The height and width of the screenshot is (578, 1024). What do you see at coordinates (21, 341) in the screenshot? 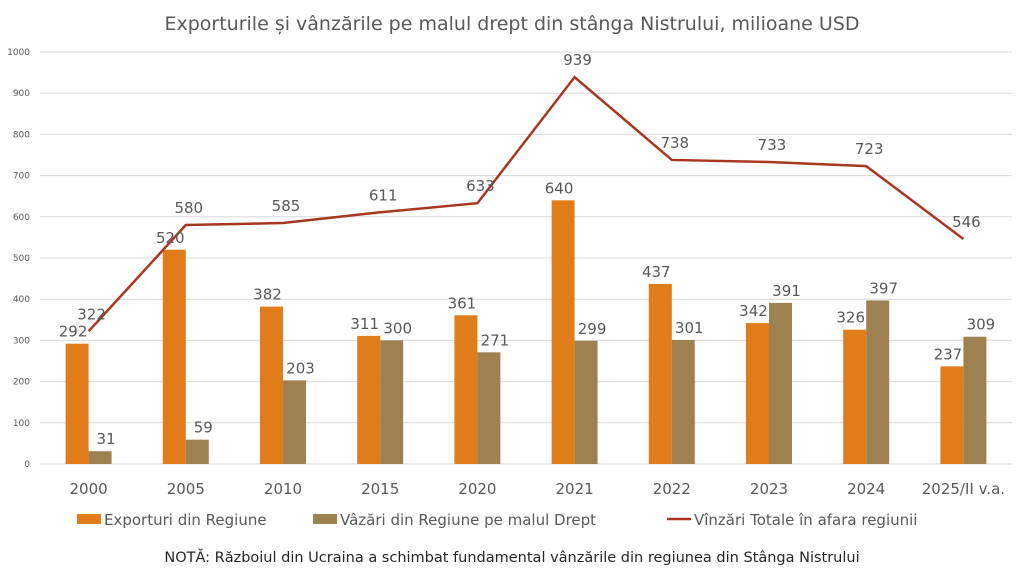
I see `y-tick-label: 300` at bounding box center [21, 341].